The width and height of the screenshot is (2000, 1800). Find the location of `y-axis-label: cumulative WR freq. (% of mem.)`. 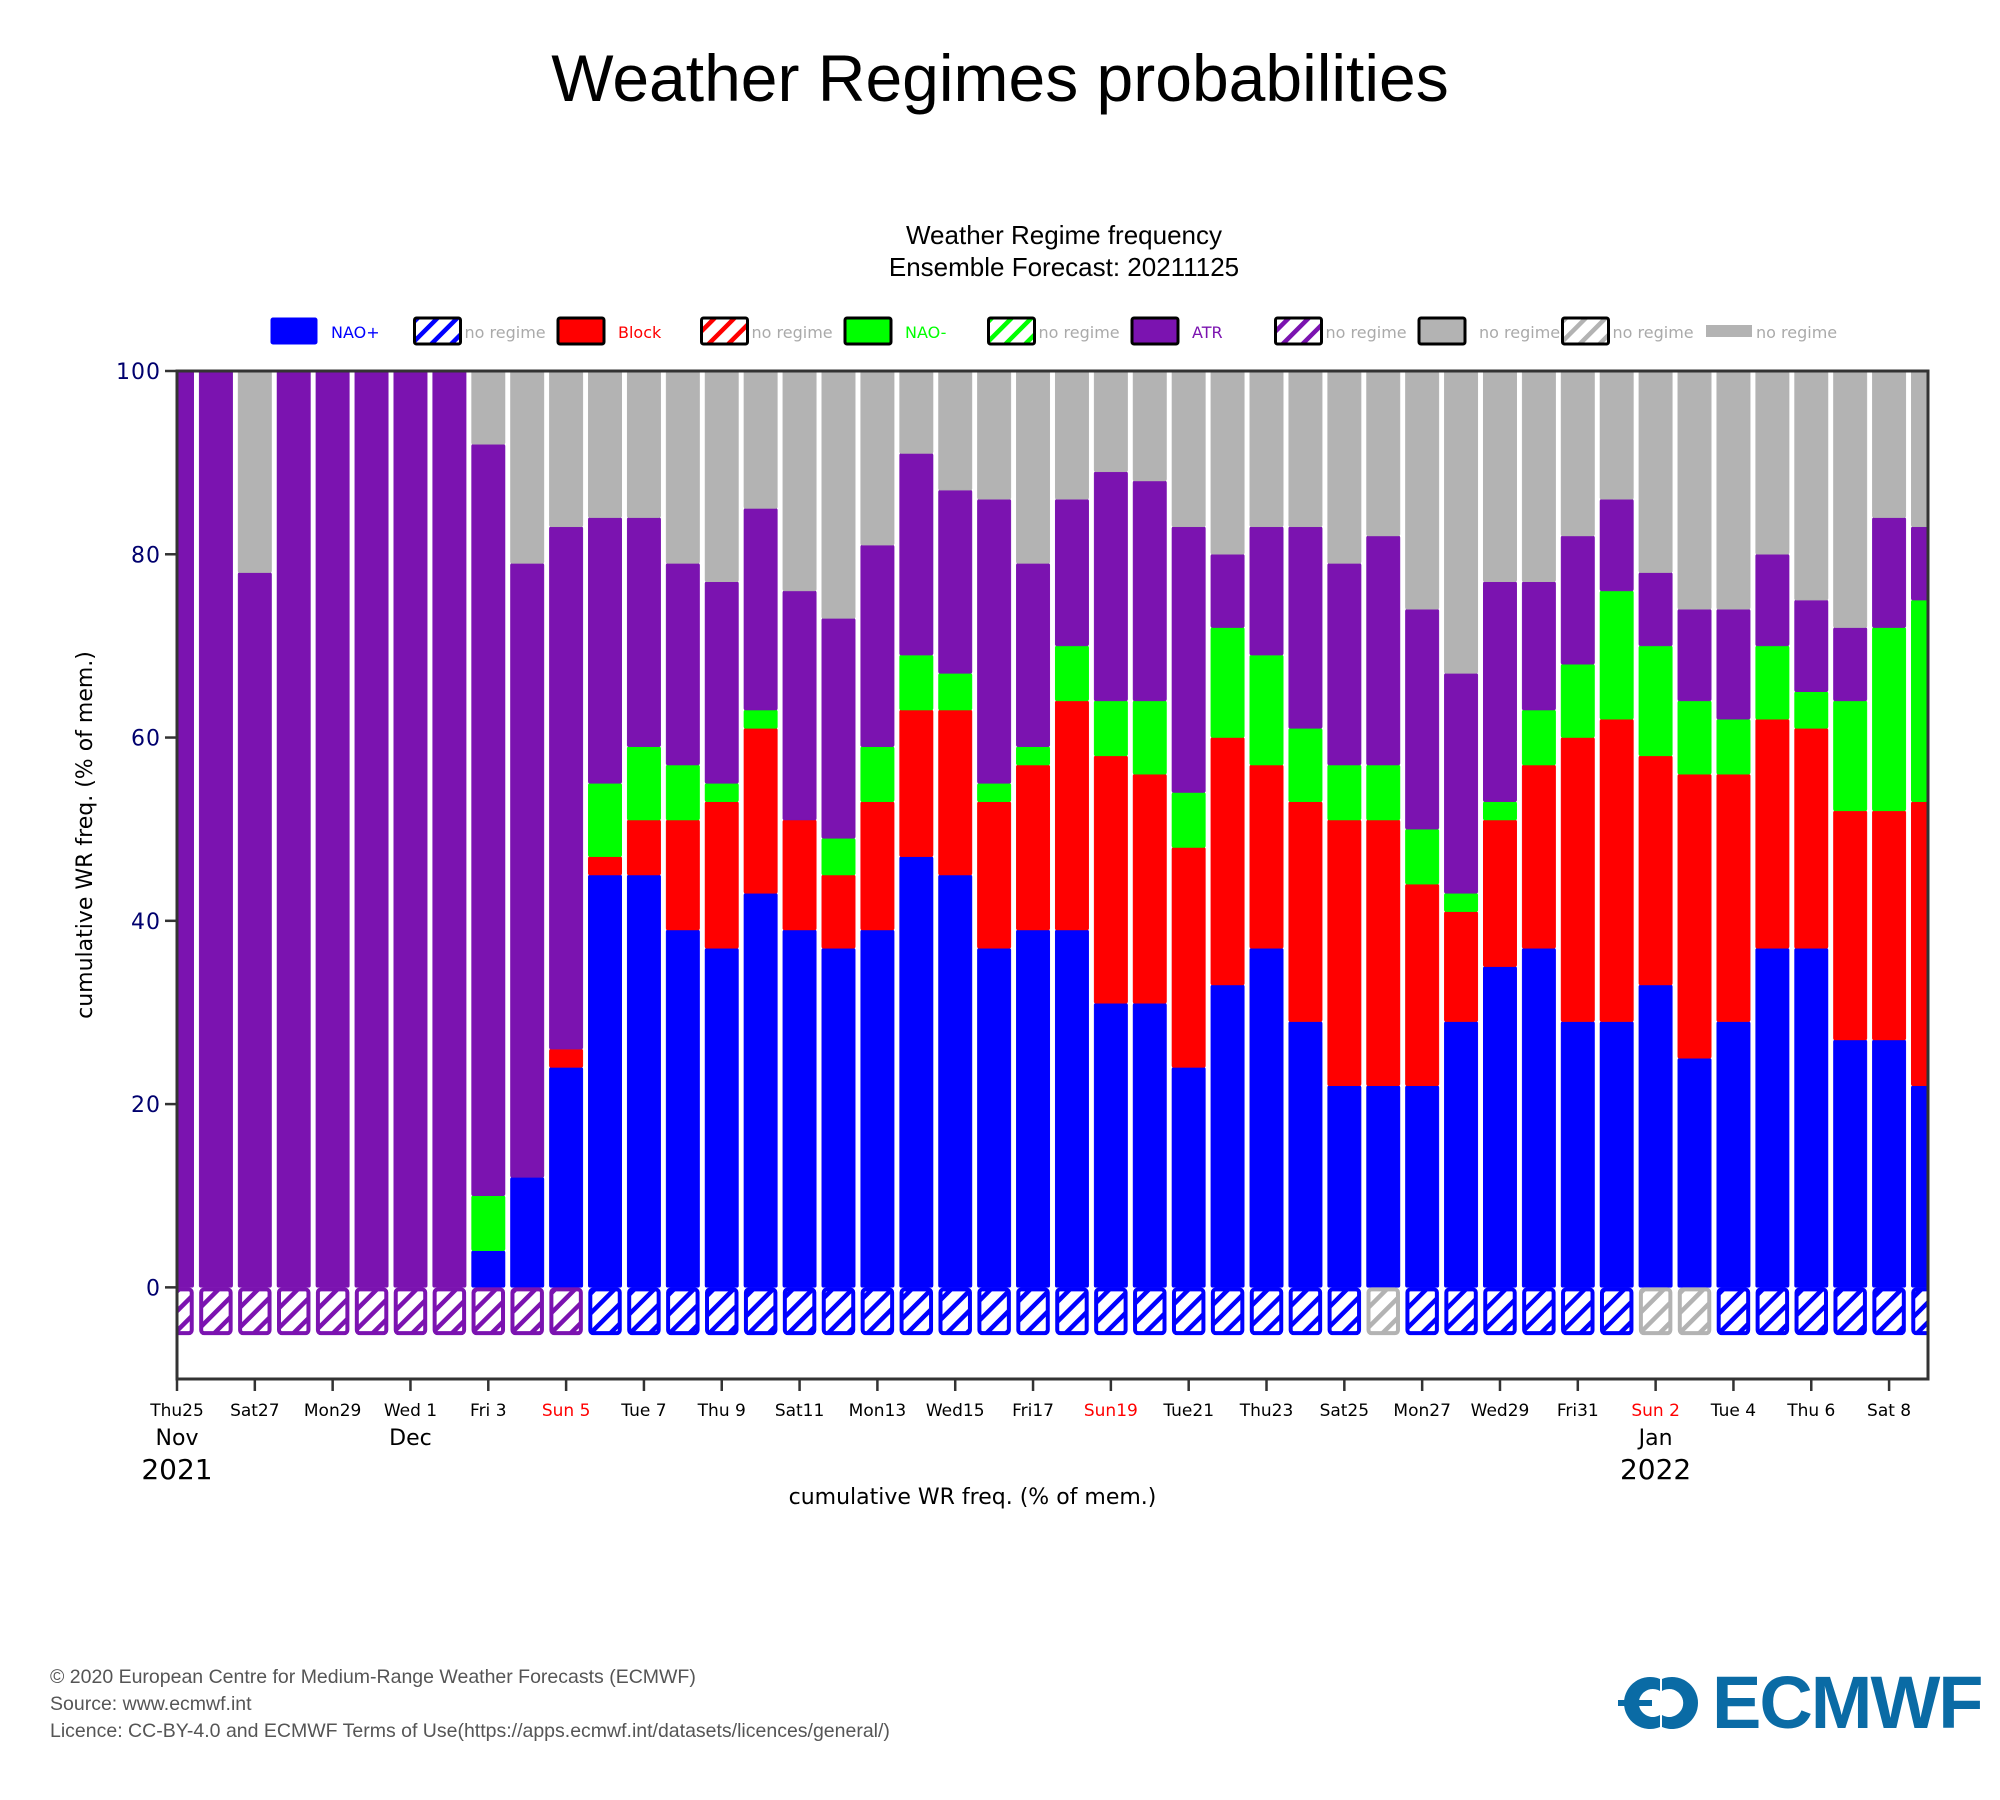

y-axis-label: cumulative WR freq. (% of mem.) is located at coordinates (85, 835).